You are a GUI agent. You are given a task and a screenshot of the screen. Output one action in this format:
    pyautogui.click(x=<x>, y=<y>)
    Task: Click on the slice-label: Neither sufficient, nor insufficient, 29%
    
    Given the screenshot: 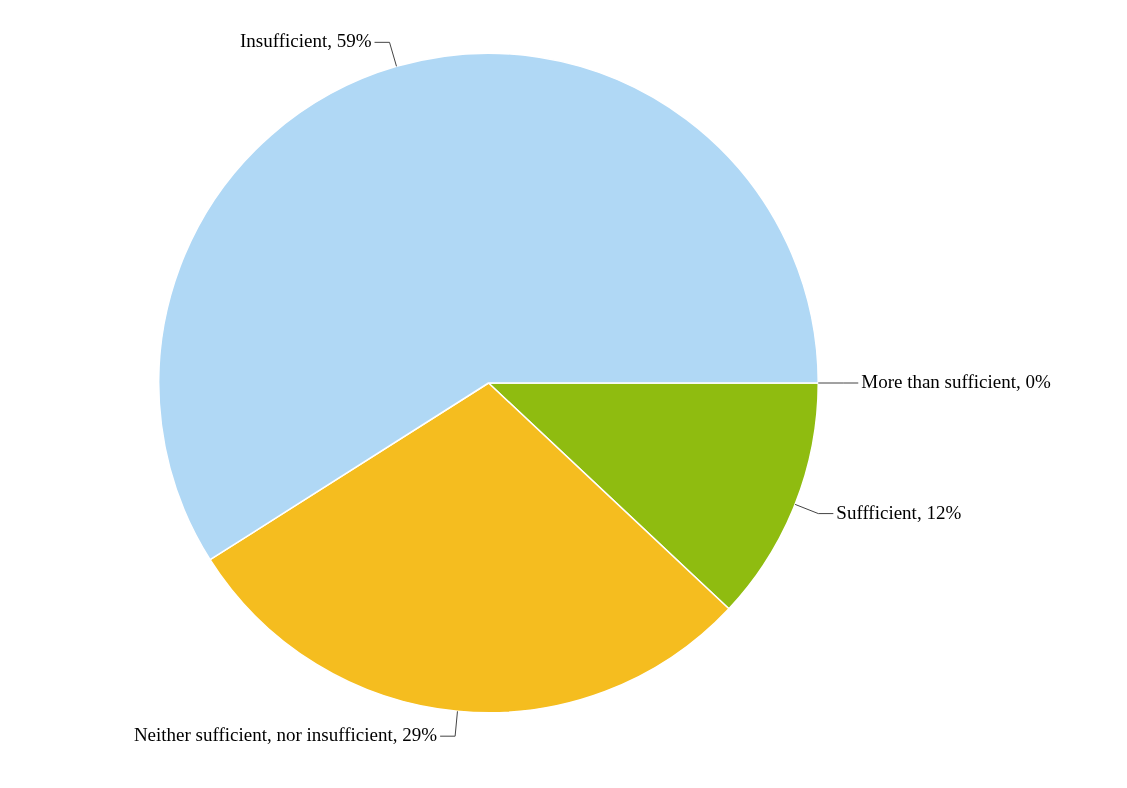 What is the action you would take?
    pyautogui.click(x=285, y=735)
    